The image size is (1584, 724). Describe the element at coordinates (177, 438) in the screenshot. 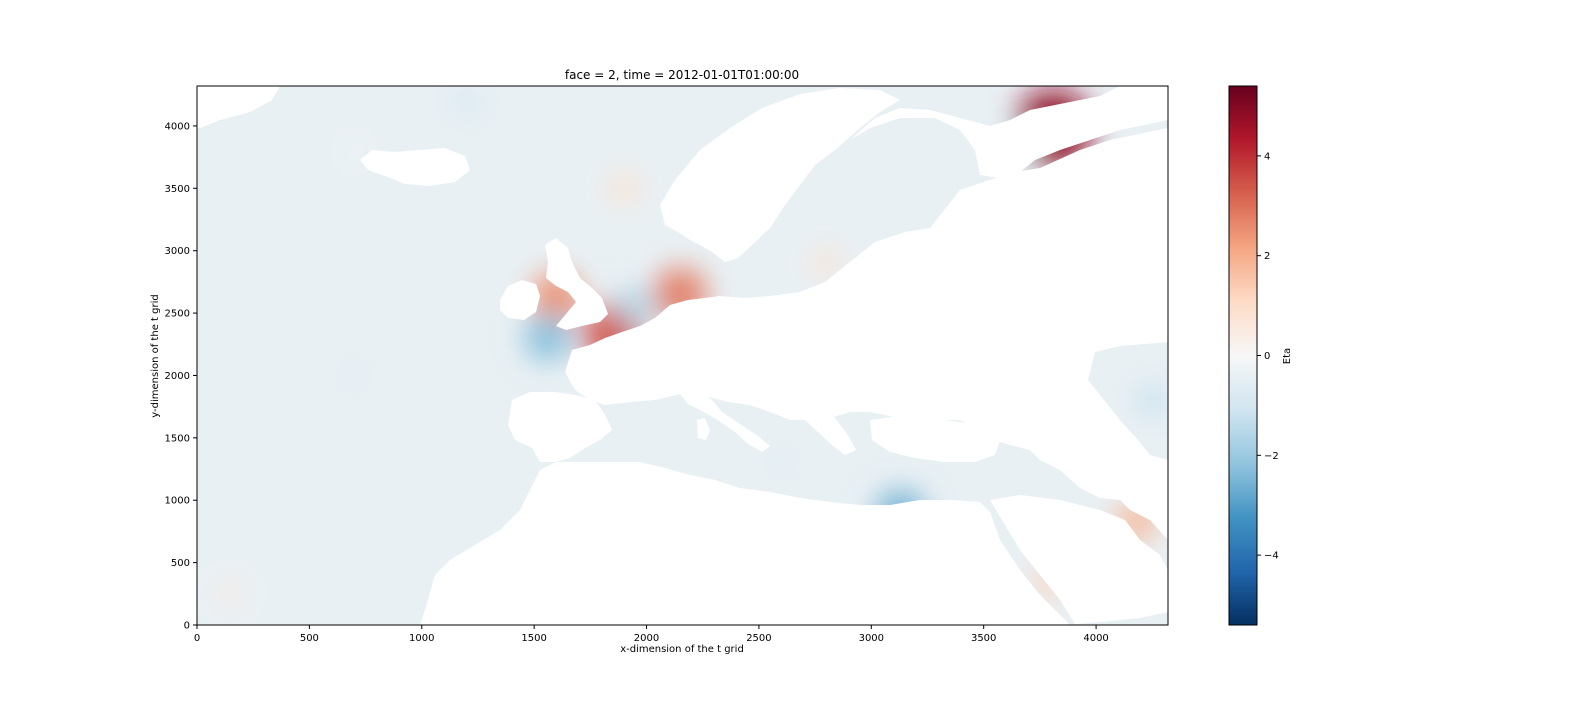

I see `y-tick-label: 1500` at that location.